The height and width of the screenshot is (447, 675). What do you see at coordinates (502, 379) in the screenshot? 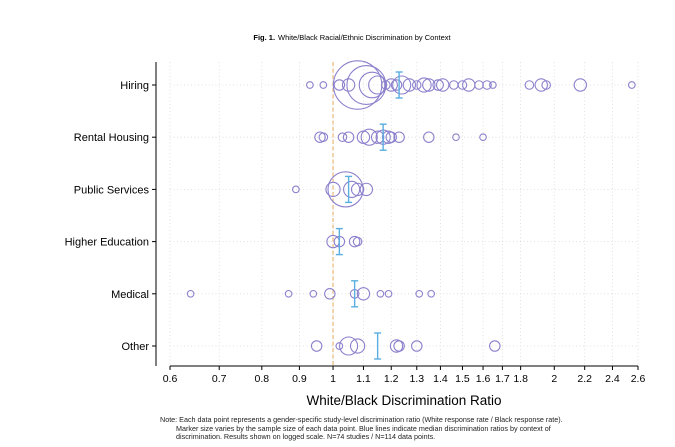
I see `x-tick-label: 1.7` at bounding box center [502, 379].